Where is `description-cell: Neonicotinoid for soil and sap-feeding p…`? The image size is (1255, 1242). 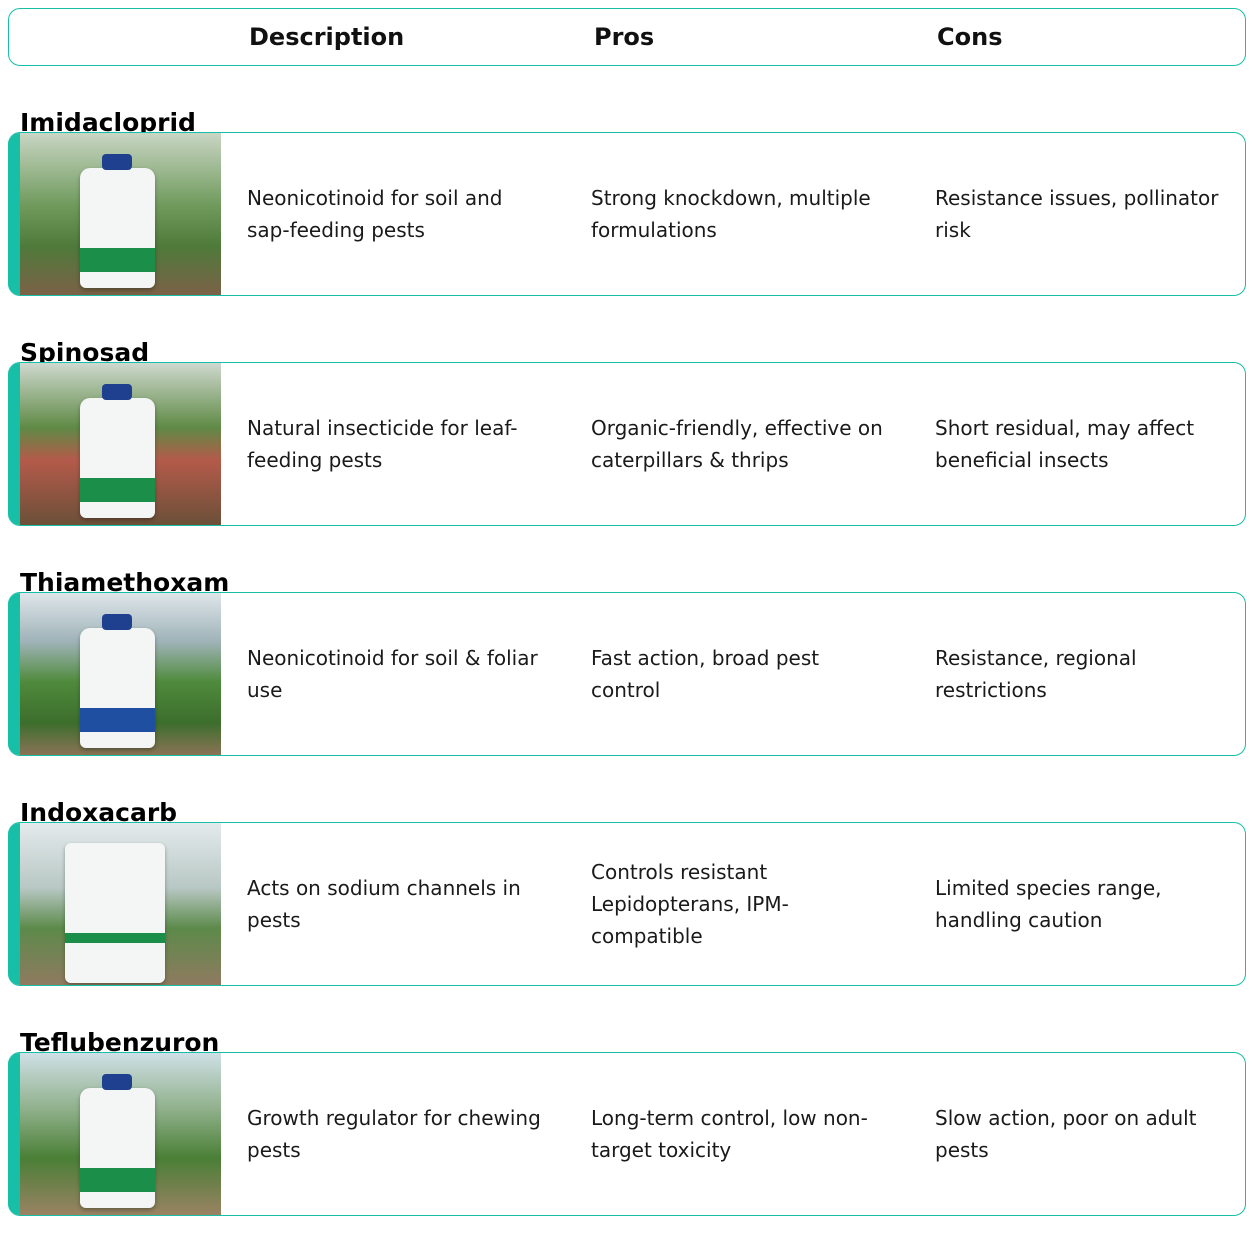
description-cell: Neonicotinoid for soil and sap-feeding p… is located at coordinates (375, 214).